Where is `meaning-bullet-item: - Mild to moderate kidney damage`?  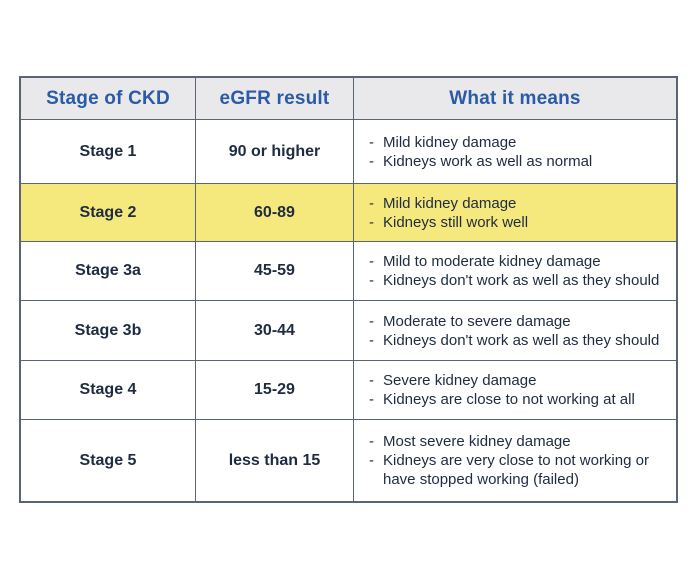
meaning-bullet-item: - Mild to moderate kidney damage is located at coordinates (514, 261).